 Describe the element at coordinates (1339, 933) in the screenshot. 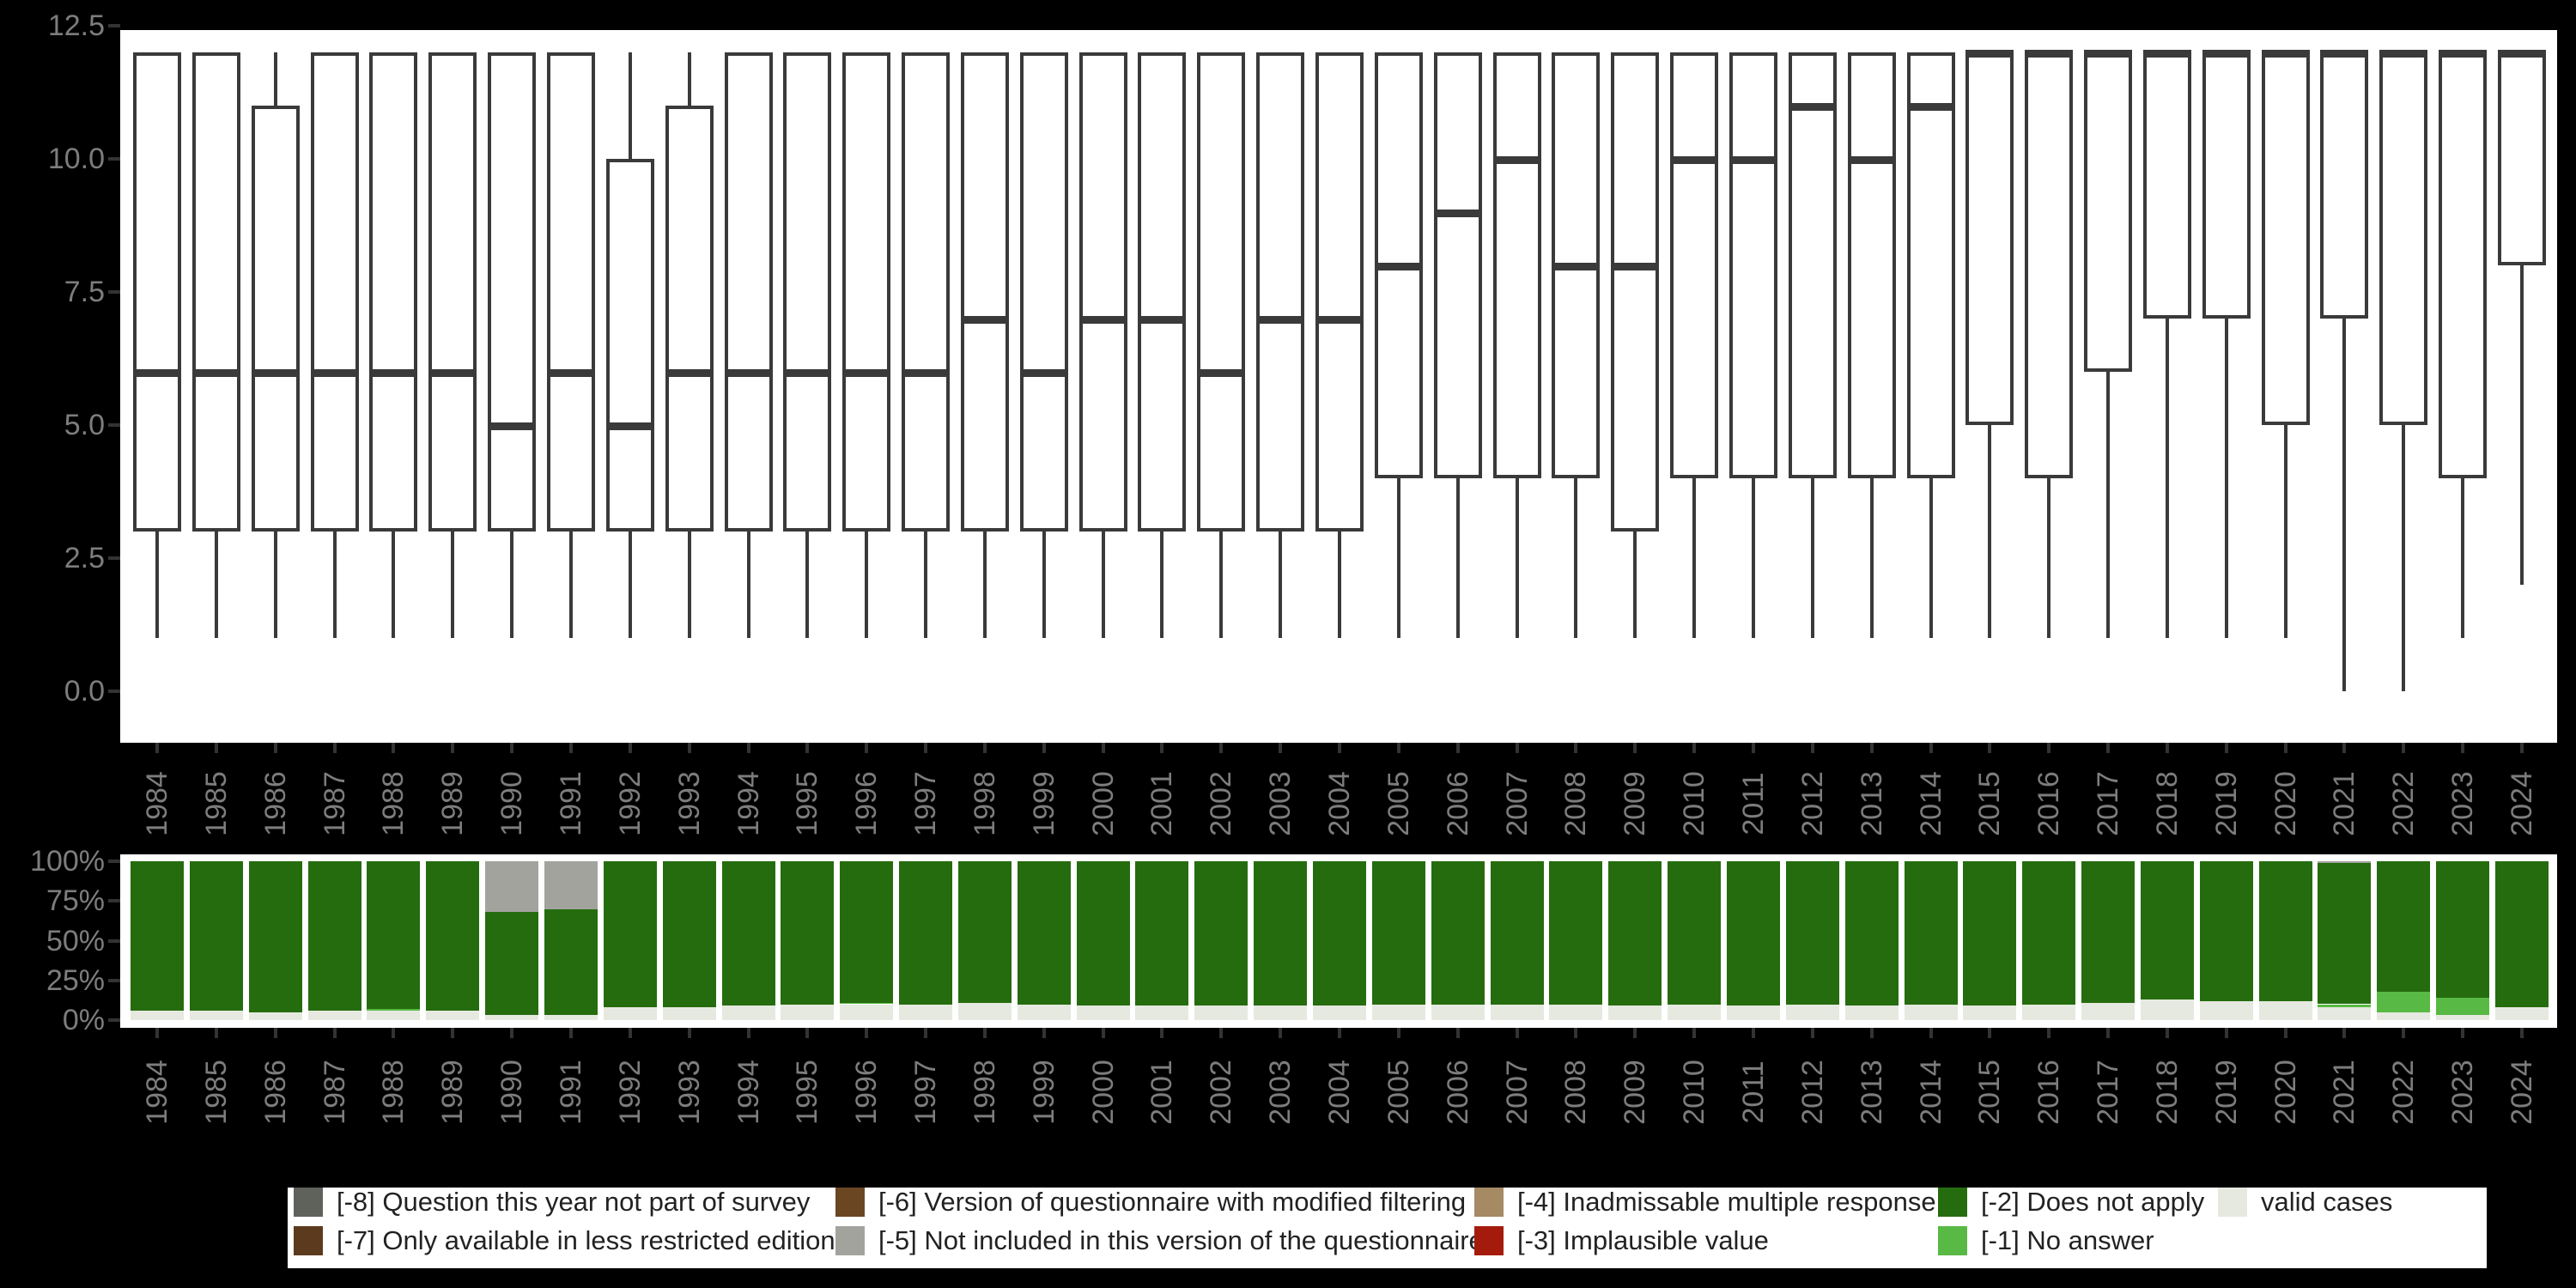

I see `bar-segment-2004` at that location.